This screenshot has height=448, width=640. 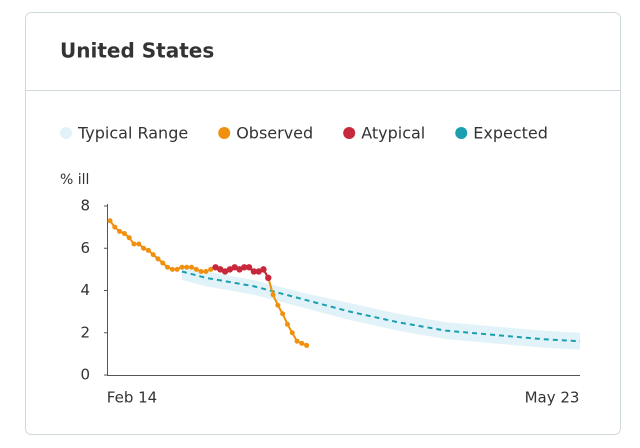 I want to click on y-tick-label: 6, so click(x=85, y=248).